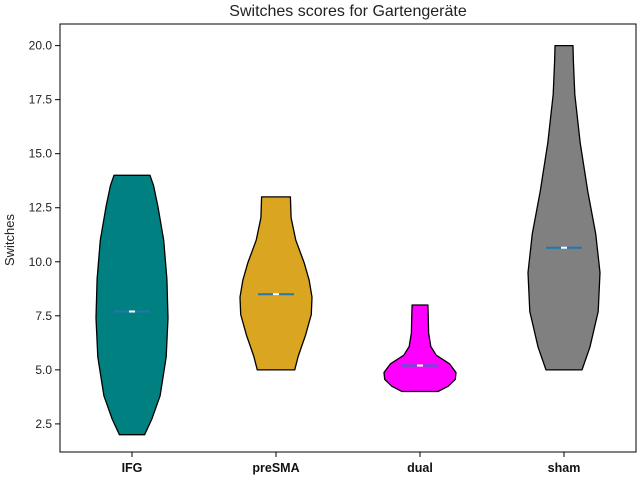 The width and height of the screenshot is (640, 480). Describe the element at coordinates (41, 46) in the screenshot. I see `y-tick-label: 20.0` at that location.